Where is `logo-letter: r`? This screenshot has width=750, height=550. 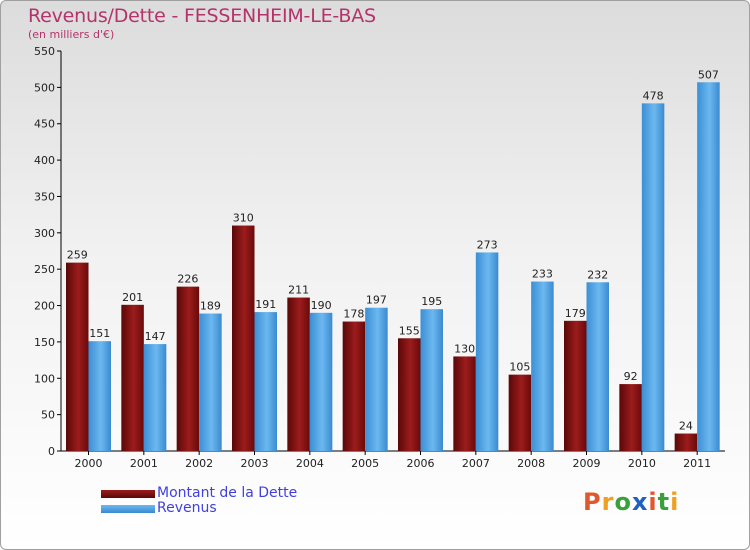
logo-letter: r is located at coordinates (608, 502).